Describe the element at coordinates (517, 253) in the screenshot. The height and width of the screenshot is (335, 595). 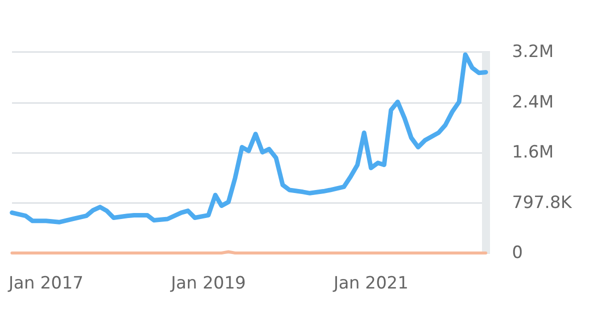
I see `y-tick-label: 0` at that location.